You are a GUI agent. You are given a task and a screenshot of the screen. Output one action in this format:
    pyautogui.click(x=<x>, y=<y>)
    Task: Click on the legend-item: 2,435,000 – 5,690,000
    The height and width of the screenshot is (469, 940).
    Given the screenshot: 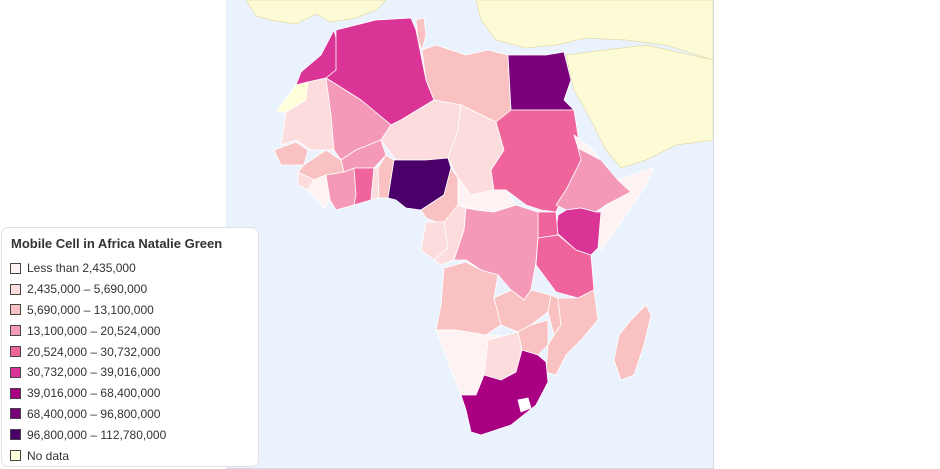 What is the action you would take?
    pyautogui.click(x=134, y=289)
    